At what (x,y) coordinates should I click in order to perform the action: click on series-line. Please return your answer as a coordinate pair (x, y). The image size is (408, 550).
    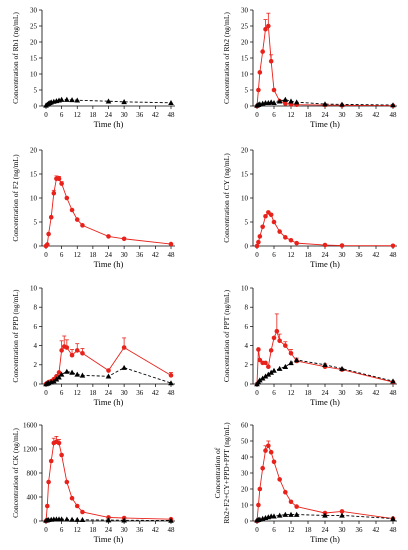
    Looking at the image, I should click on (325, 357).